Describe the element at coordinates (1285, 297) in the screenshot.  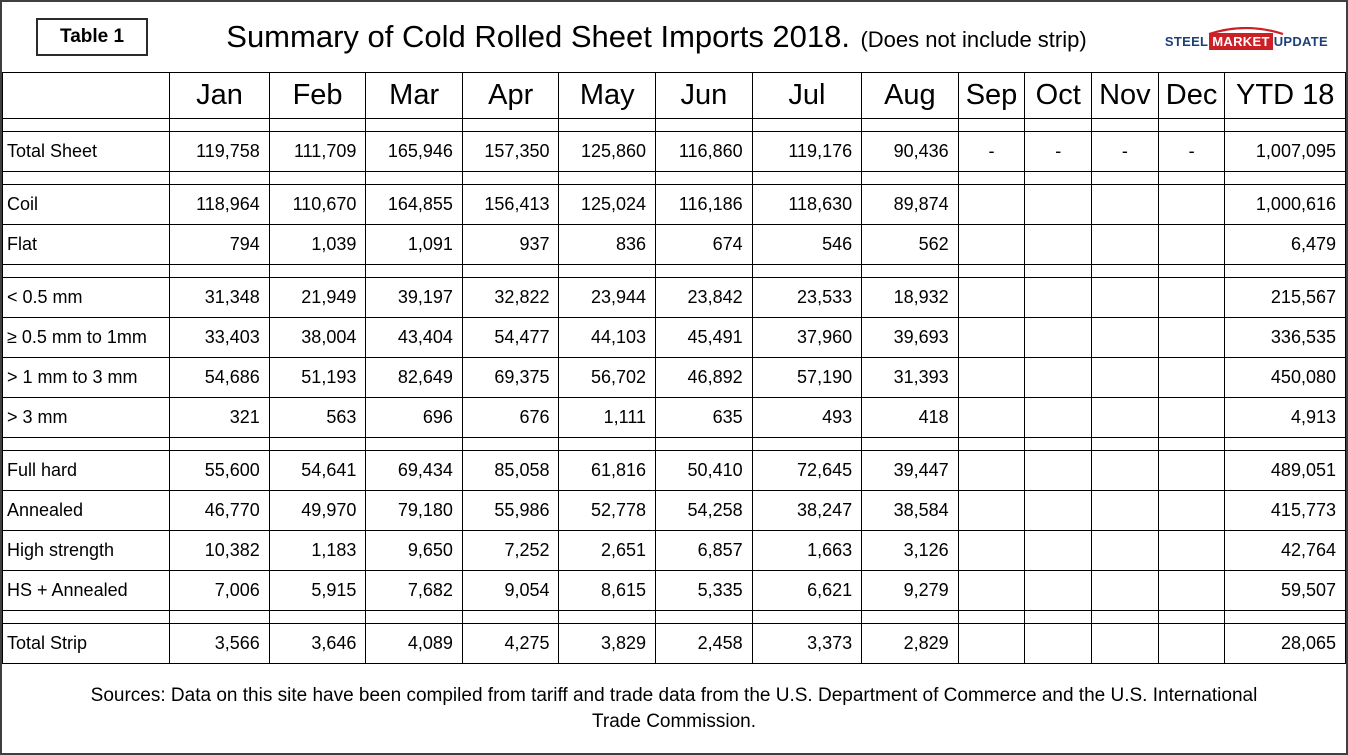
I see `value-cell: 215,567` at that location.